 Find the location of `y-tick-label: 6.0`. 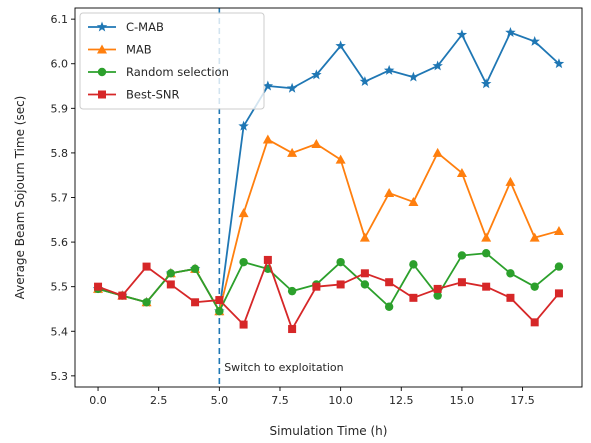

y-tick-label: 6.0 is located at coordinates (60, 64).